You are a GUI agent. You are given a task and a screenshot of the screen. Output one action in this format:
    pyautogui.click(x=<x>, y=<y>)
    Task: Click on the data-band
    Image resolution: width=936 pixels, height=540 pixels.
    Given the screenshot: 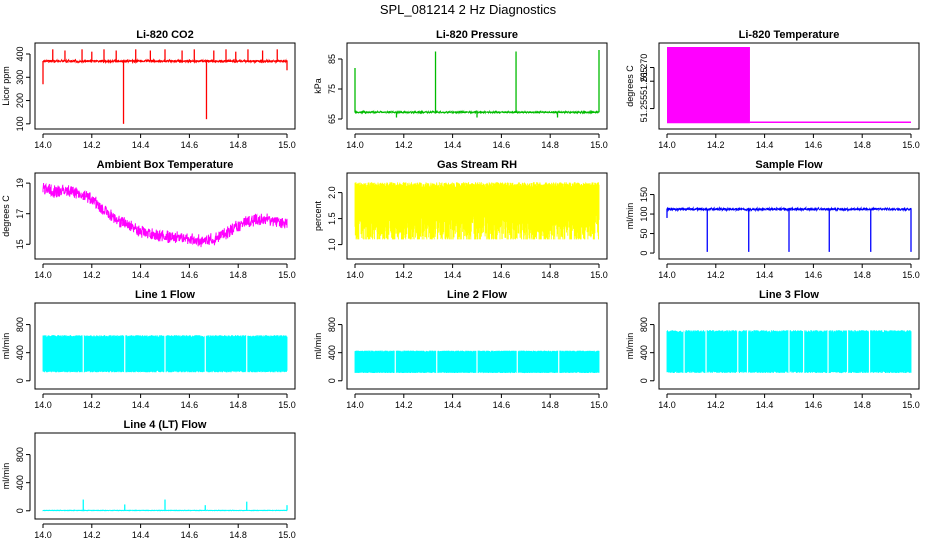 What is the action you would take?
    pyautogui.click(x=789, y=352)
    